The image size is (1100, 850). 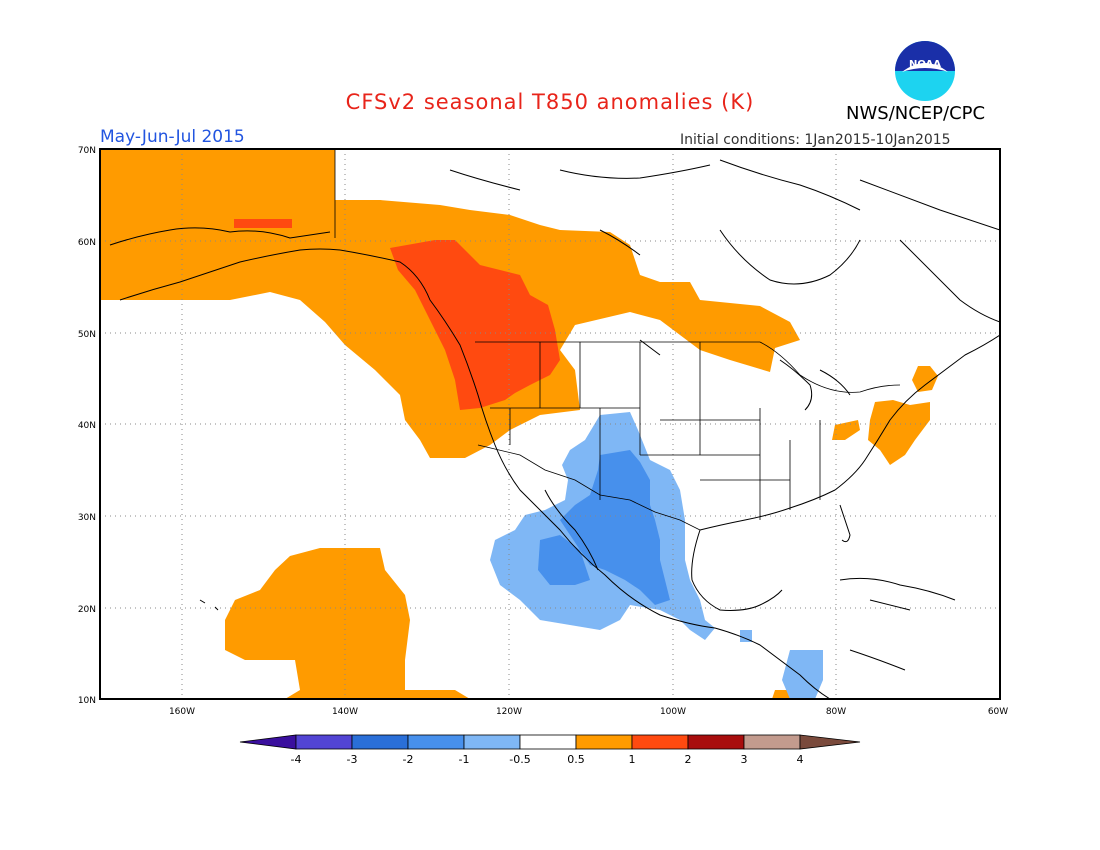 I want to click on lon-label: 100W, so click(x=673, y=712).